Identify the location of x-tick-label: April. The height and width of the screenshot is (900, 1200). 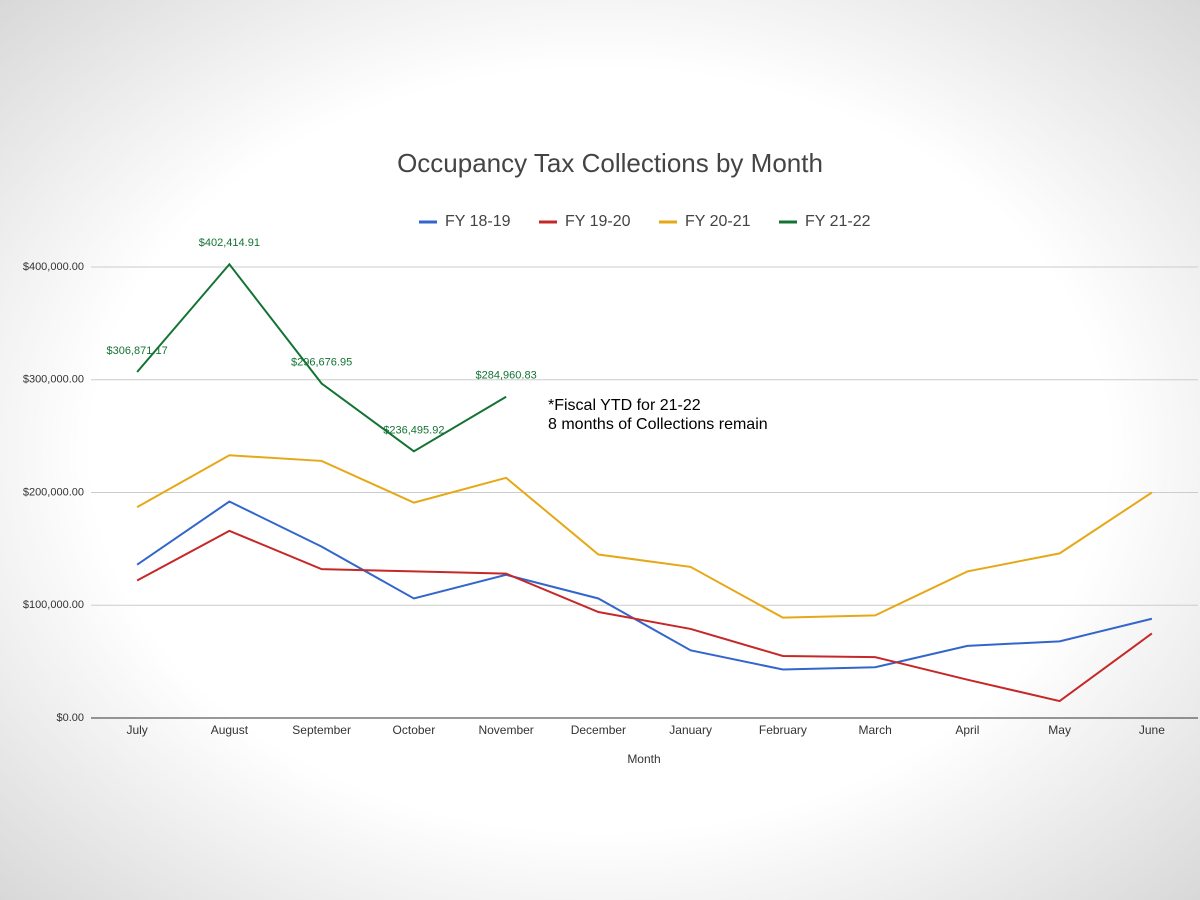
(967, 730).